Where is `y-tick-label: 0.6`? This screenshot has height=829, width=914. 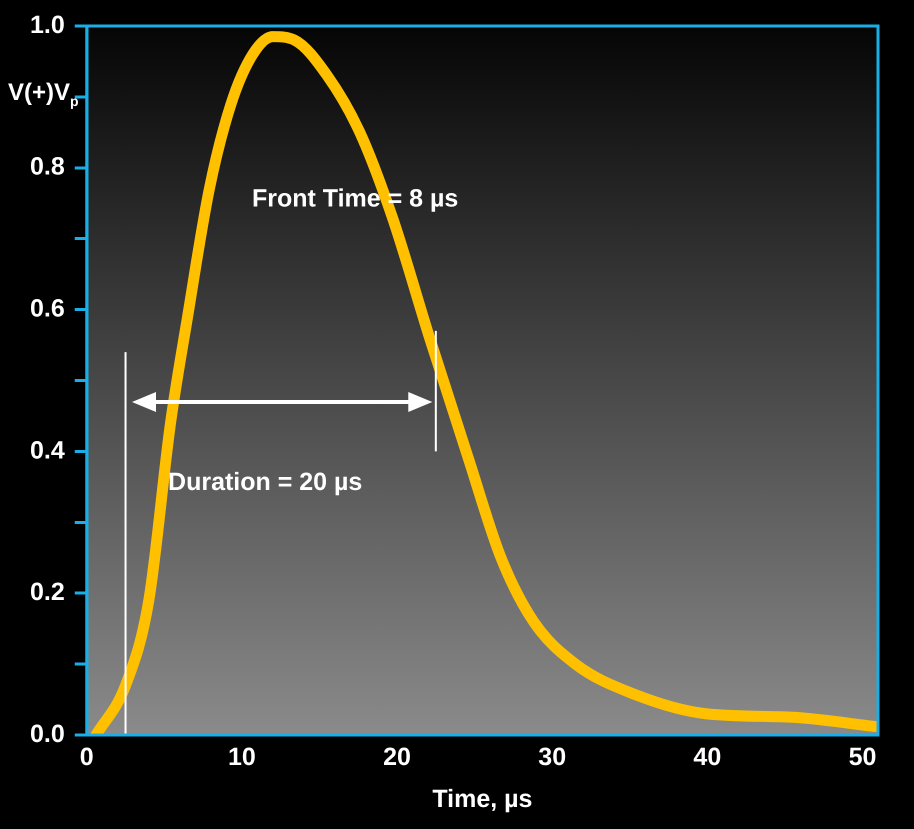
y-tick-label: 0.6 is located at coordinates (47, 308).